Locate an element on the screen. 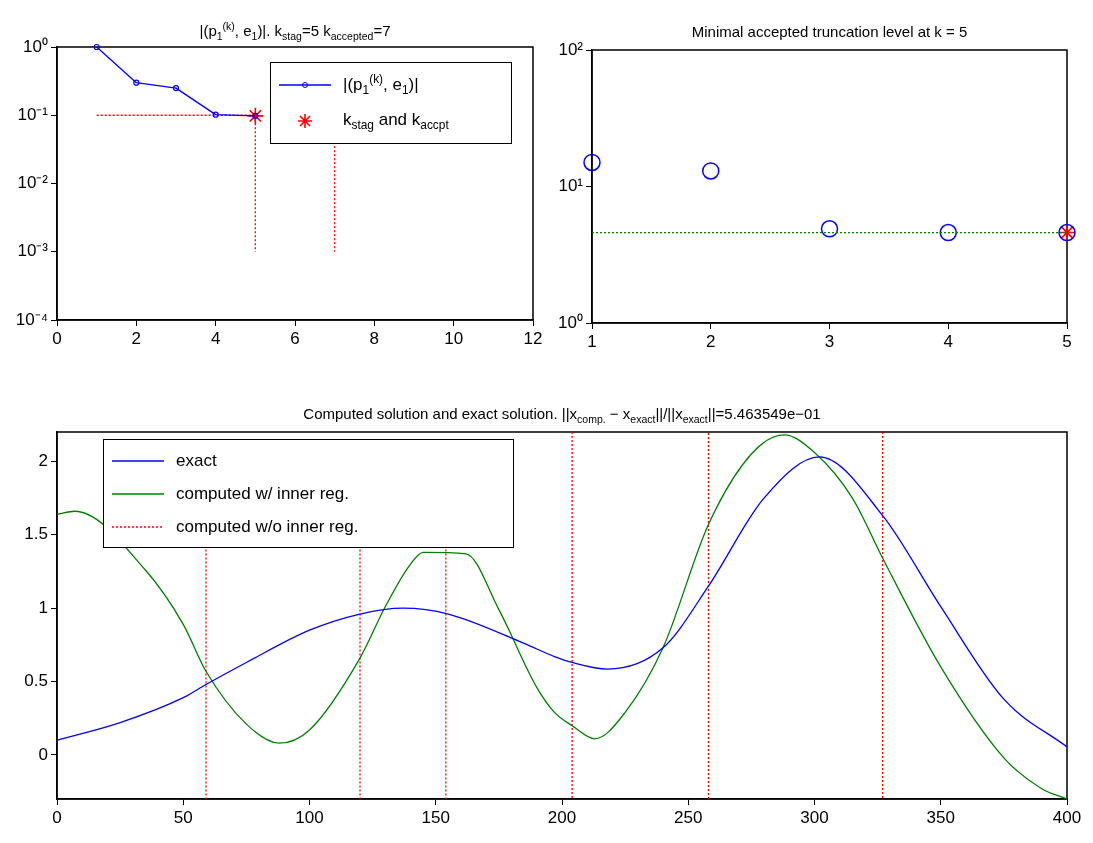  x-tick-label: 50 is located at coordinates (183, 817).